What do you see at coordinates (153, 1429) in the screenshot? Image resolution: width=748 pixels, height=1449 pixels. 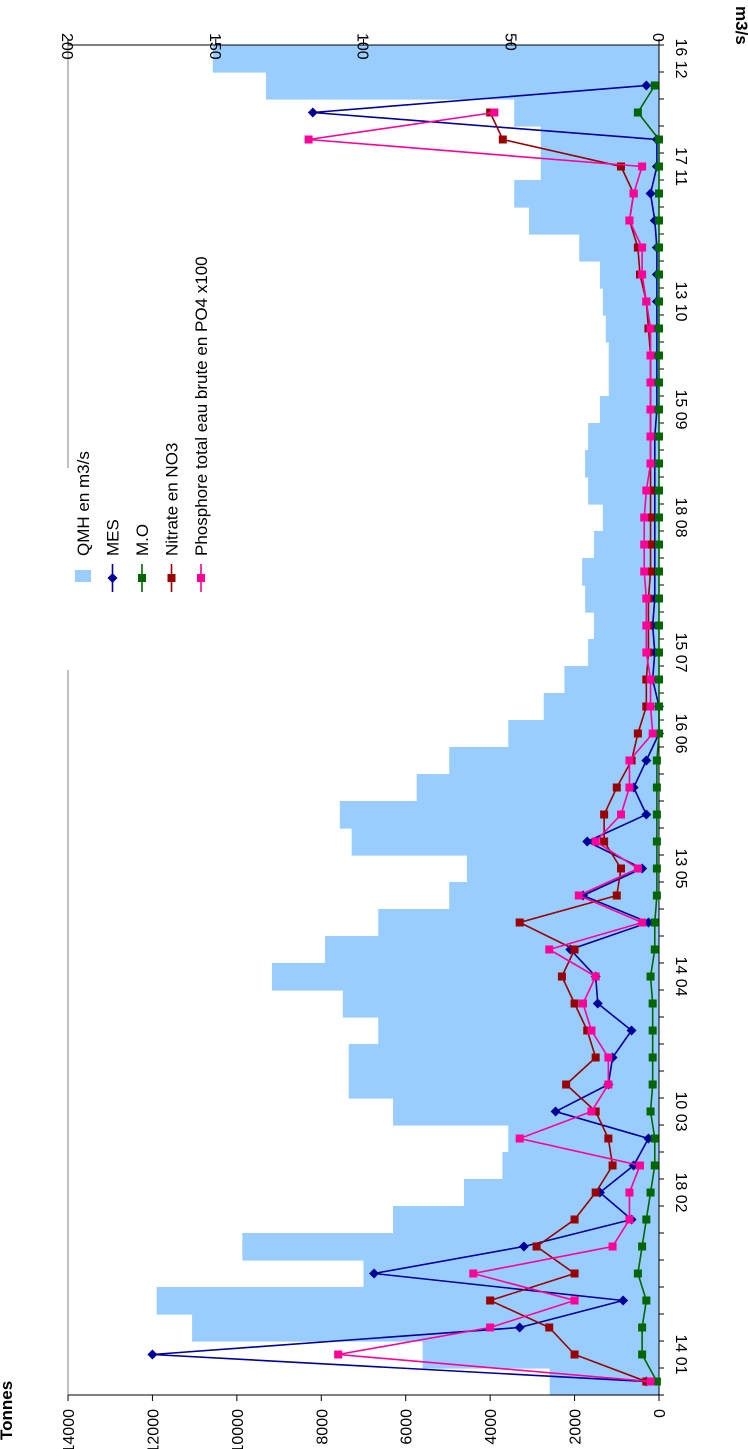 I see `left-axis-tick-label: 12000` at bounding box center [153, 1429].